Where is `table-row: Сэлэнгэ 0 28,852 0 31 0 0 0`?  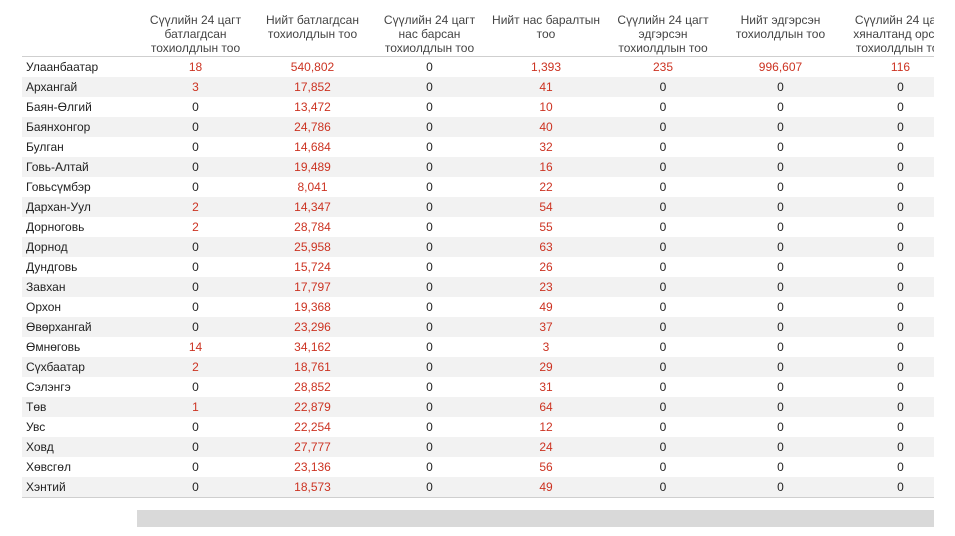 table-row: Сэлэнгэ 0 28,852 0 31 0 0 0 is located at coordinates (478, 387).